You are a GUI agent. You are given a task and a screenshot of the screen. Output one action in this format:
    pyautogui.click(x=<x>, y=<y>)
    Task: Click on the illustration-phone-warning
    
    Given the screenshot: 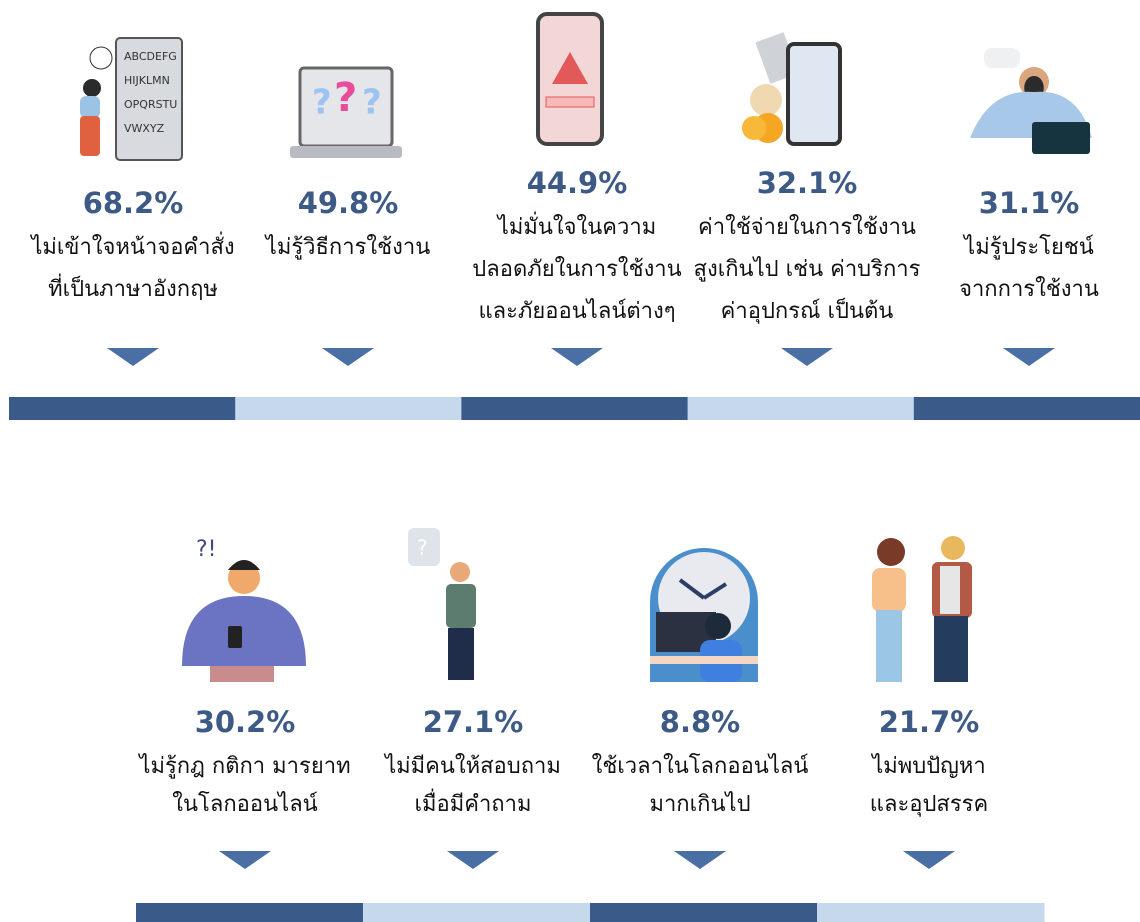 What is the action you would take?
    pyautogui.click(x=570, y=79)
    